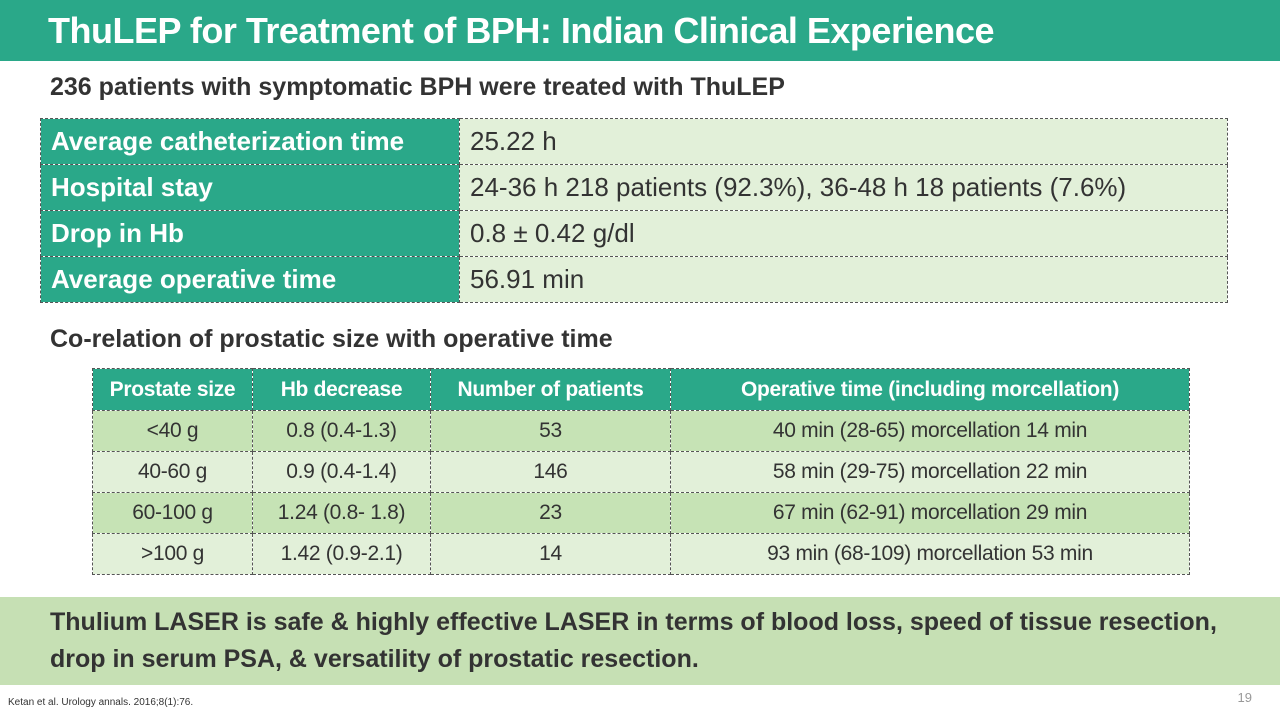 This screenshot has height=720, width=1280. I want to click on table-cell: 58 min (29-75) morcellation 22 min, so click(930, 472).